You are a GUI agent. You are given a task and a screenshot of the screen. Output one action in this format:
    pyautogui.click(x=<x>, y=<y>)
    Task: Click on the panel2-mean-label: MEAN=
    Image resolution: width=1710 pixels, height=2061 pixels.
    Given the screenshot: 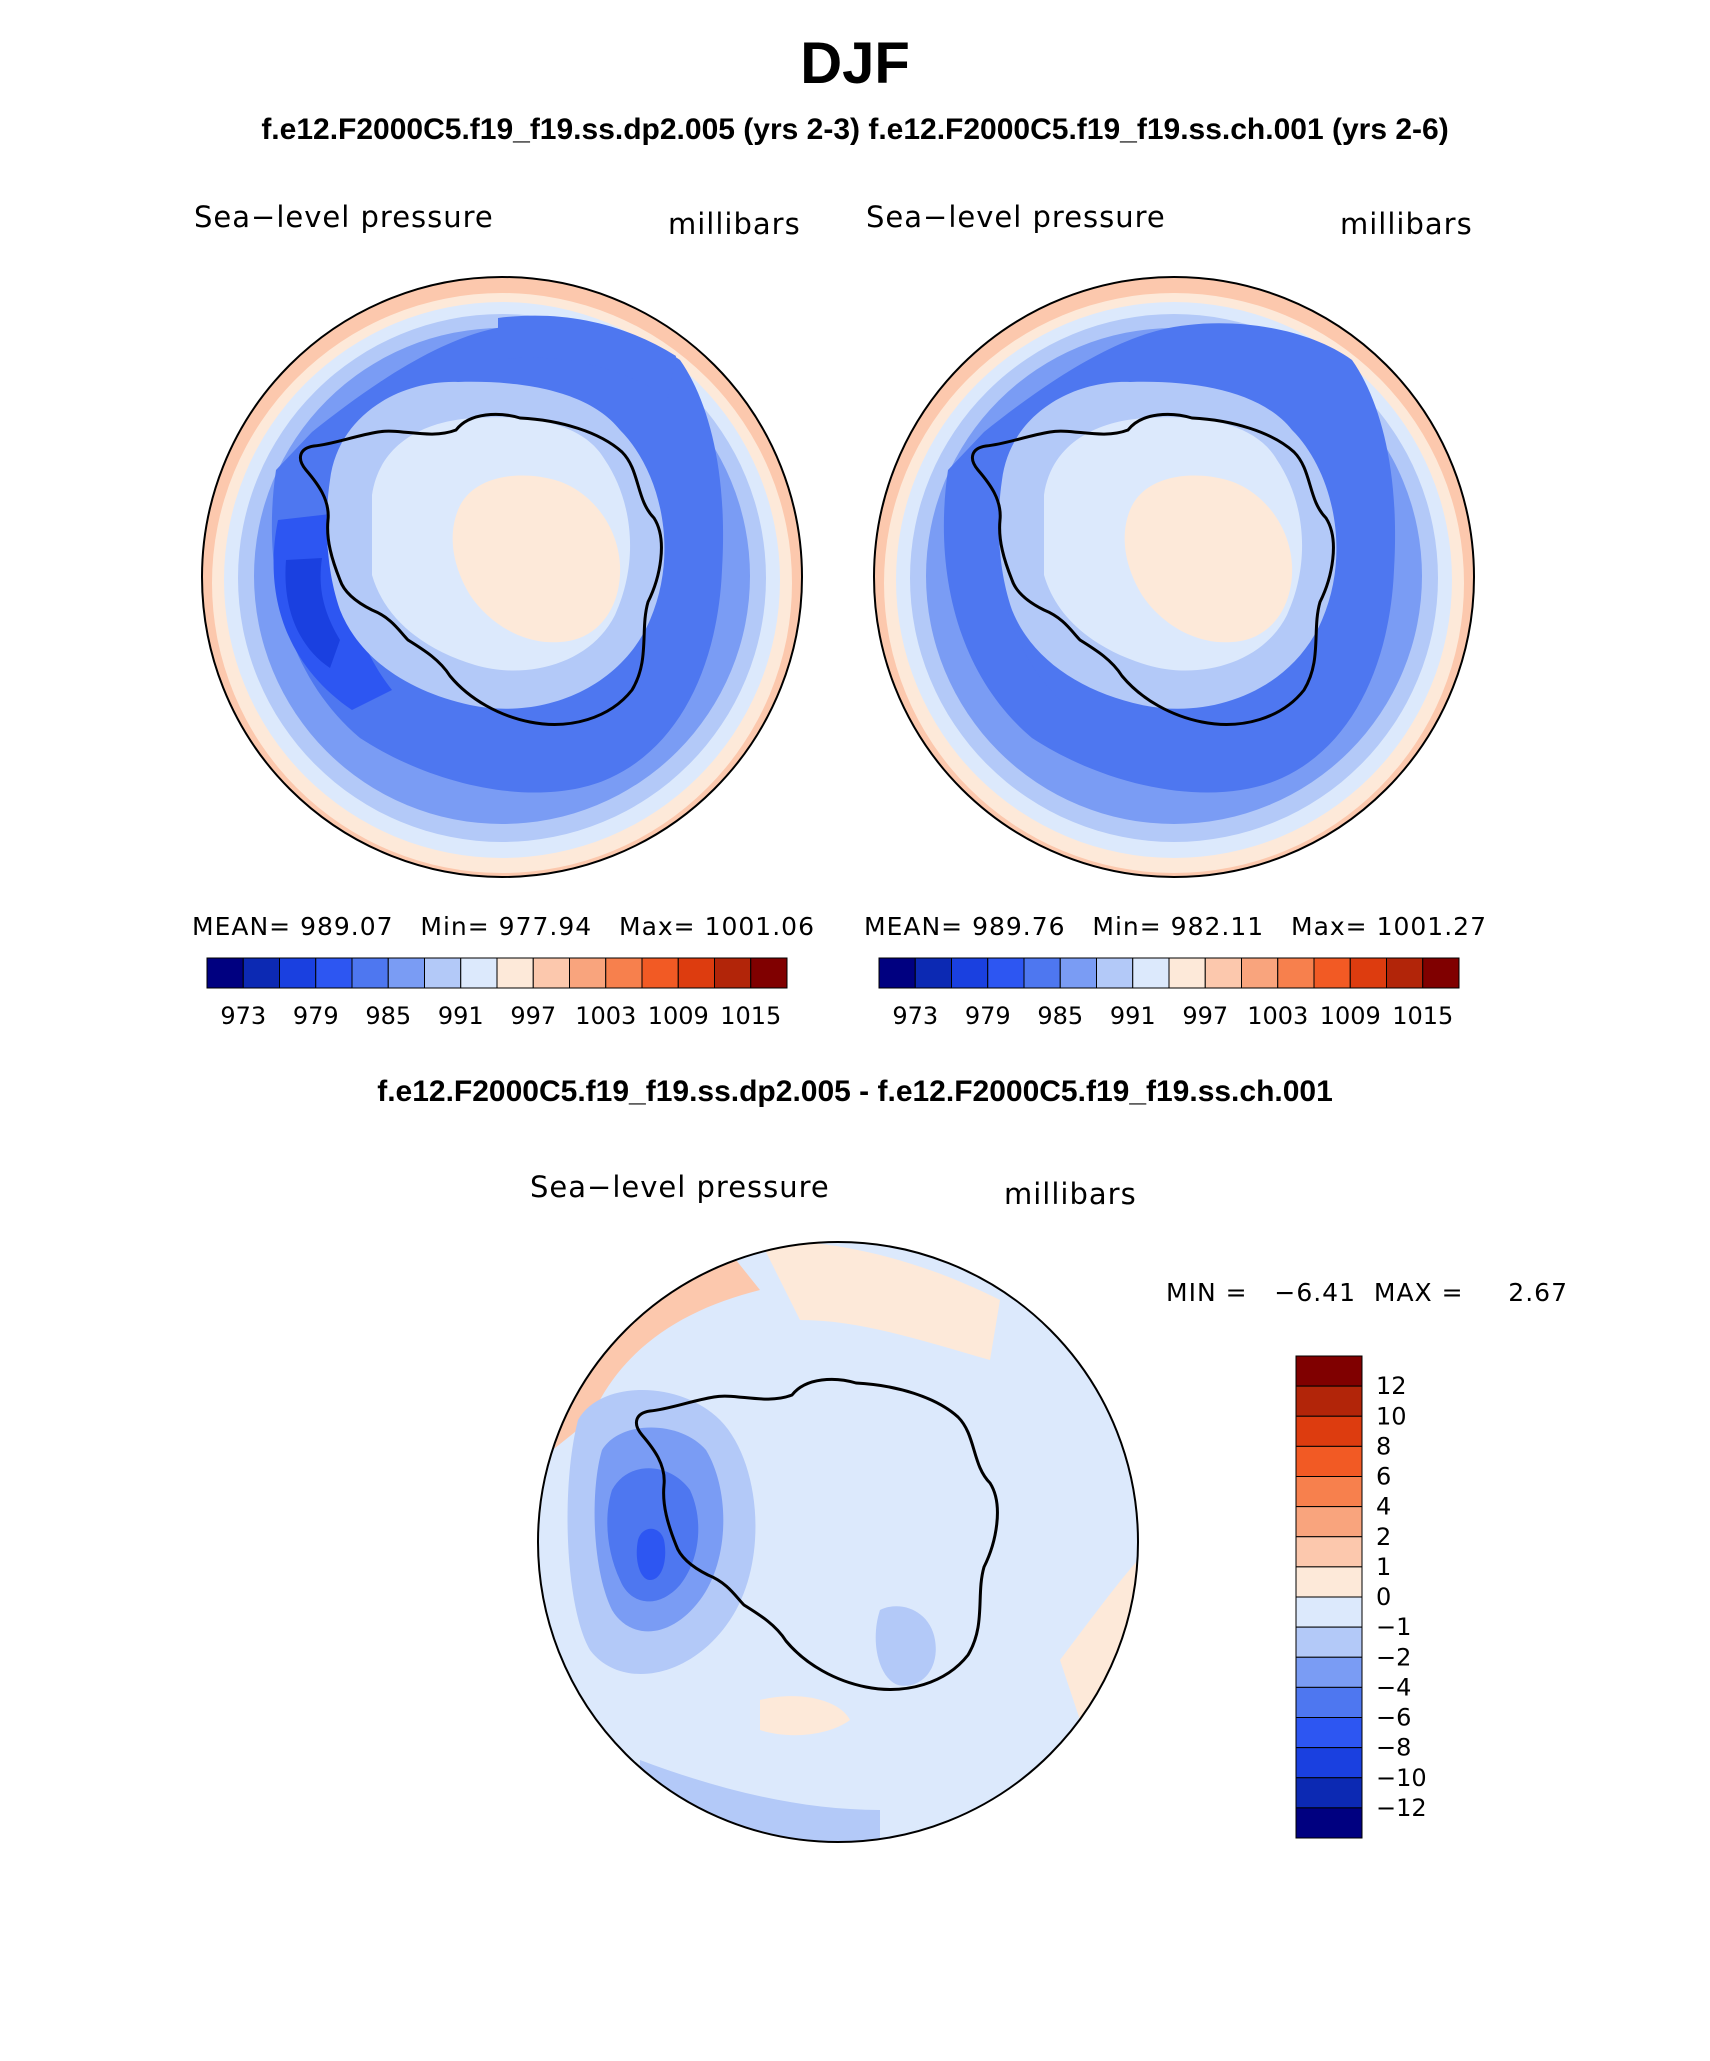 What is the action you would take?
    pyautogui.click(x=914, y=926)
    